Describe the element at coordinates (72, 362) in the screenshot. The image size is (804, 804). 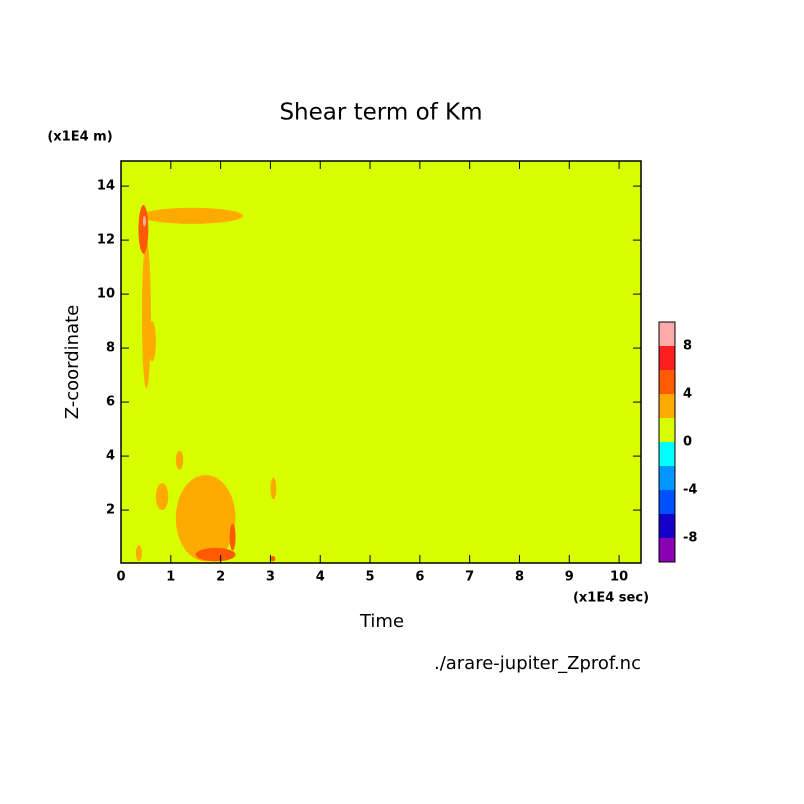
I see `y-axis-label: Z-coordinate` at that location.